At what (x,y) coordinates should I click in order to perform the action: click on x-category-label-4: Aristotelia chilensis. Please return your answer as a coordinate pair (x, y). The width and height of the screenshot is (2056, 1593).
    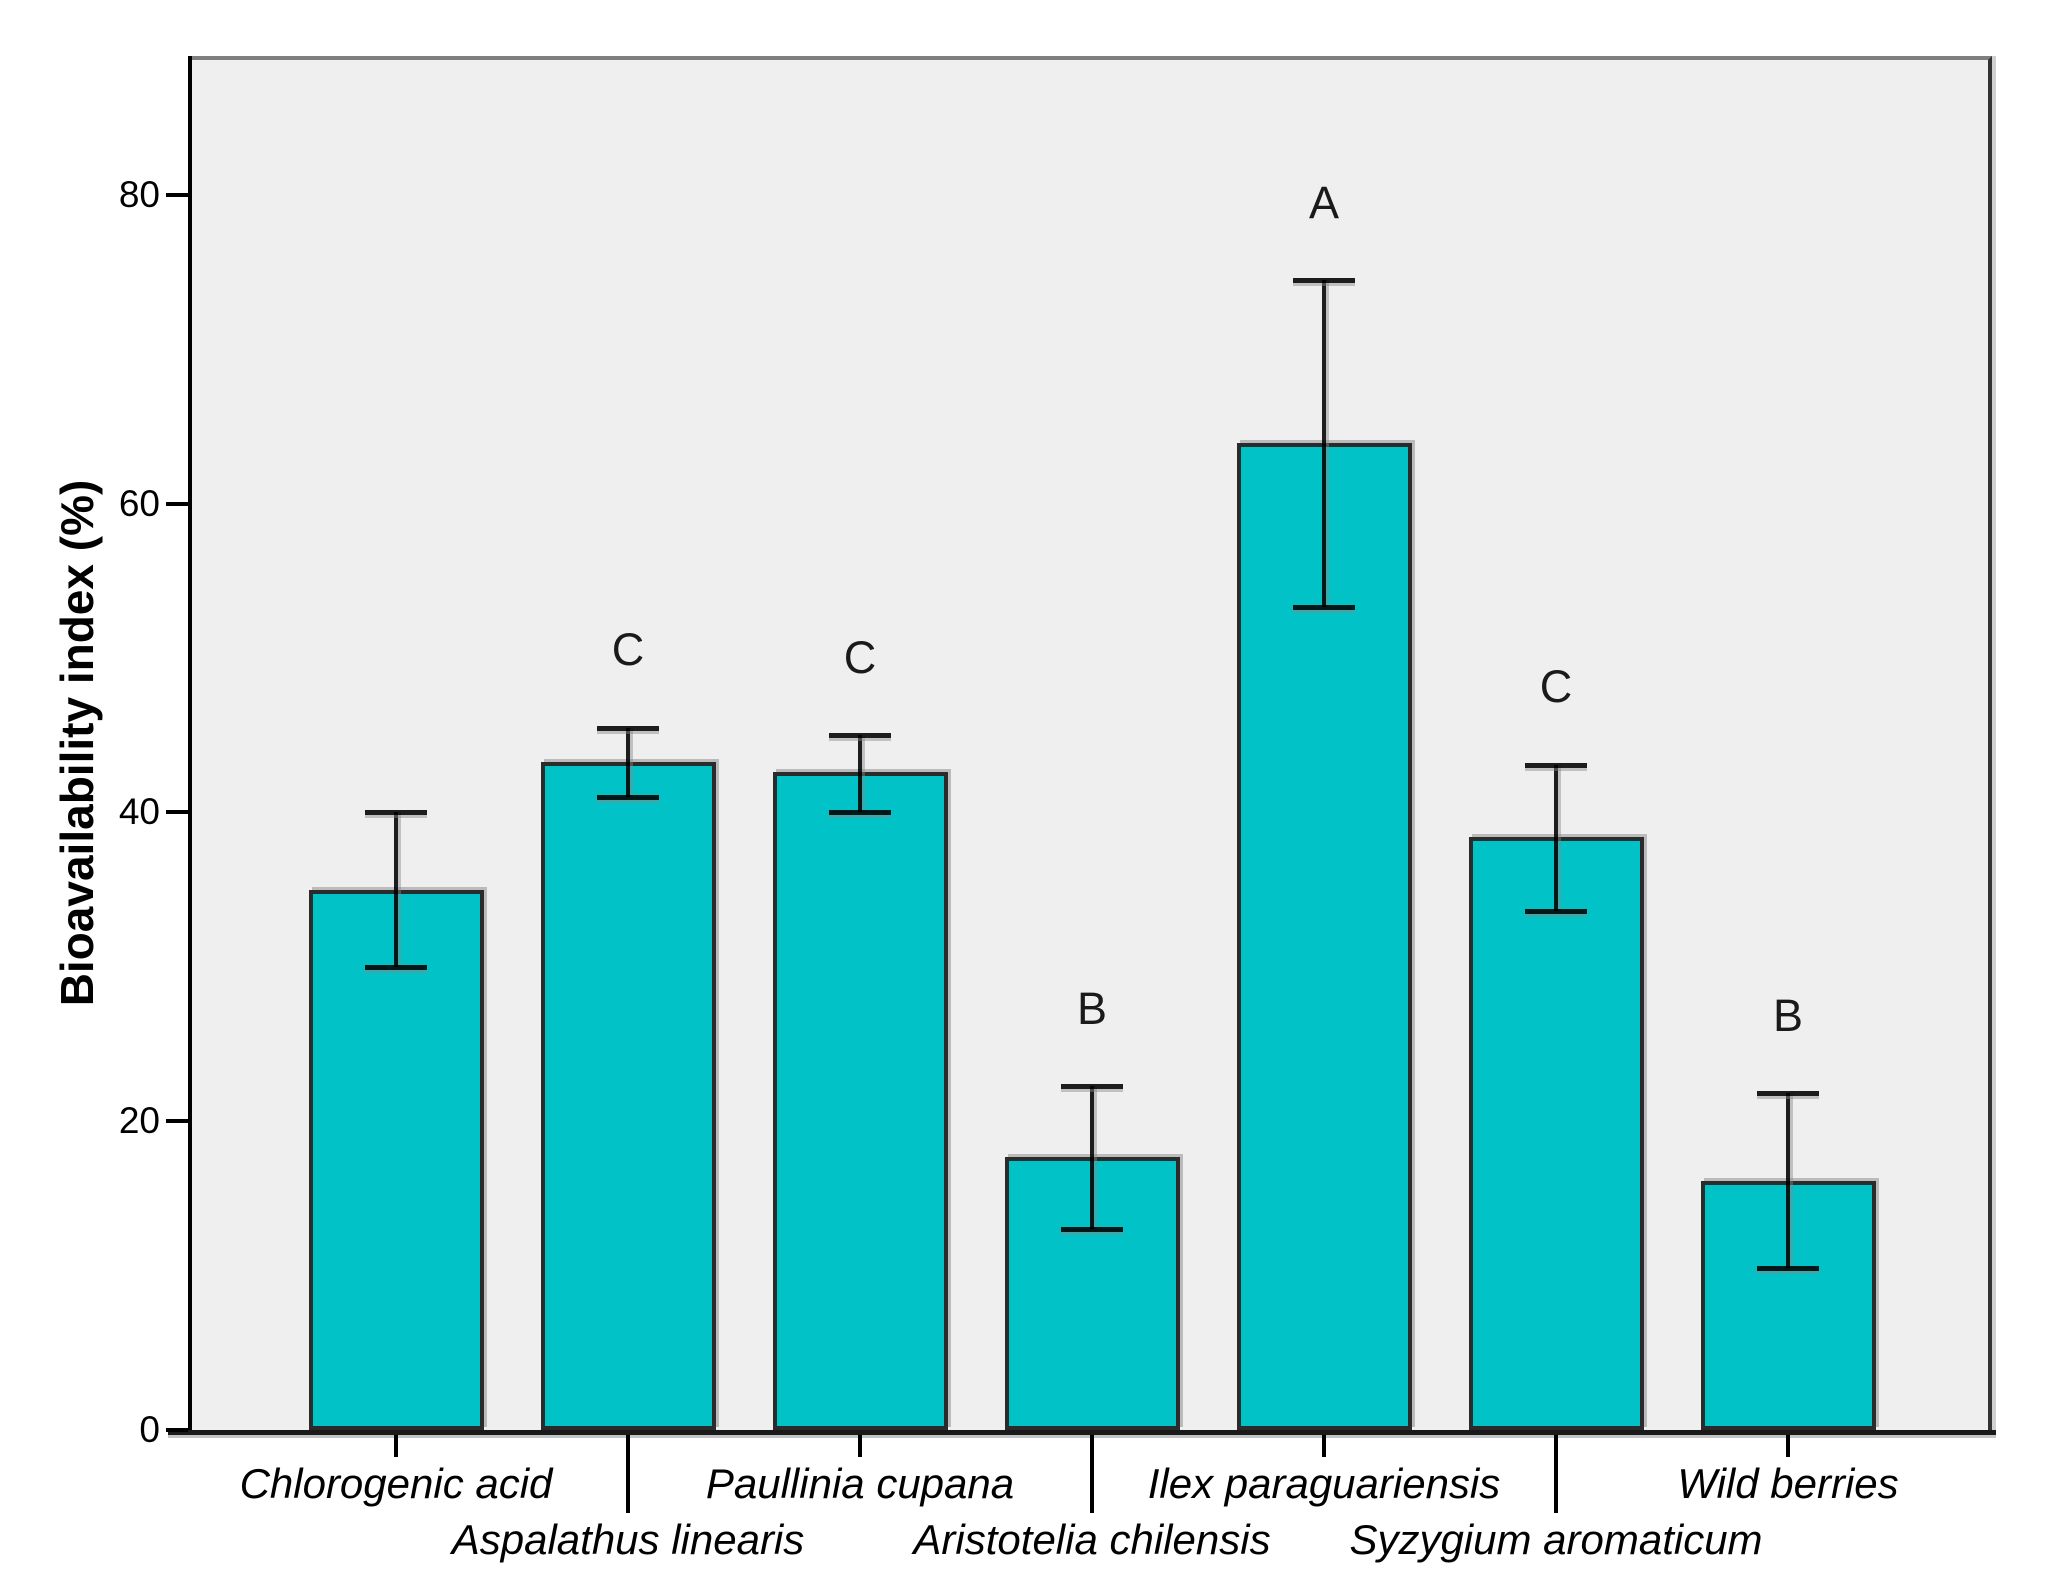
    Looking at the image, I should click on (1092, 1539).